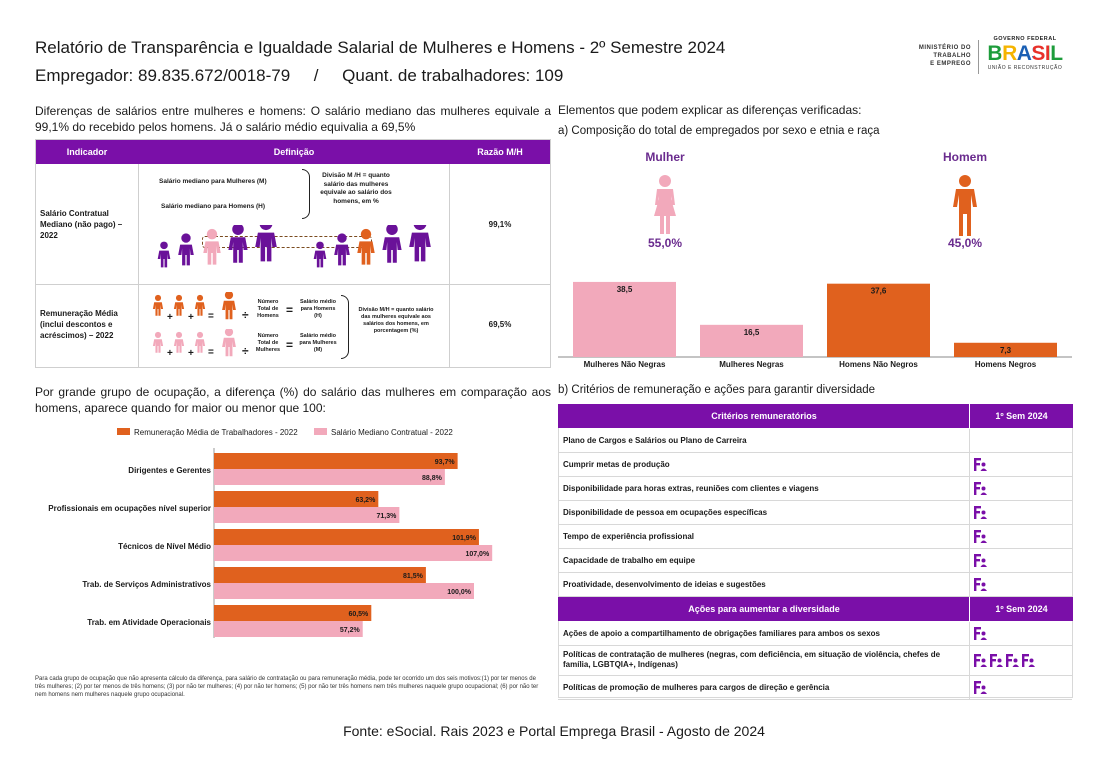 This screenshot has width=1108, height=776. I want to click on occupation-value-dirigentes-e-gerentes-salario: 88,8%, so click(432, 478).